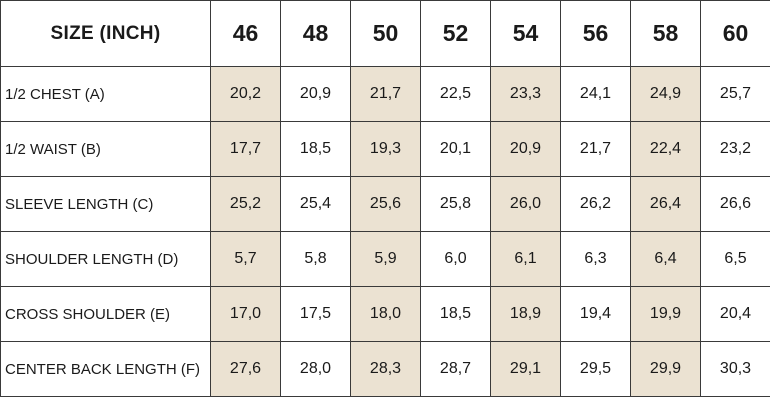 Image resolution: width=770 pixels, height=400 pixels. What do you see at coordinates (315, 314) in the screenshot?
I see `table-cell: 17,5` at bounding box center [315, 314].